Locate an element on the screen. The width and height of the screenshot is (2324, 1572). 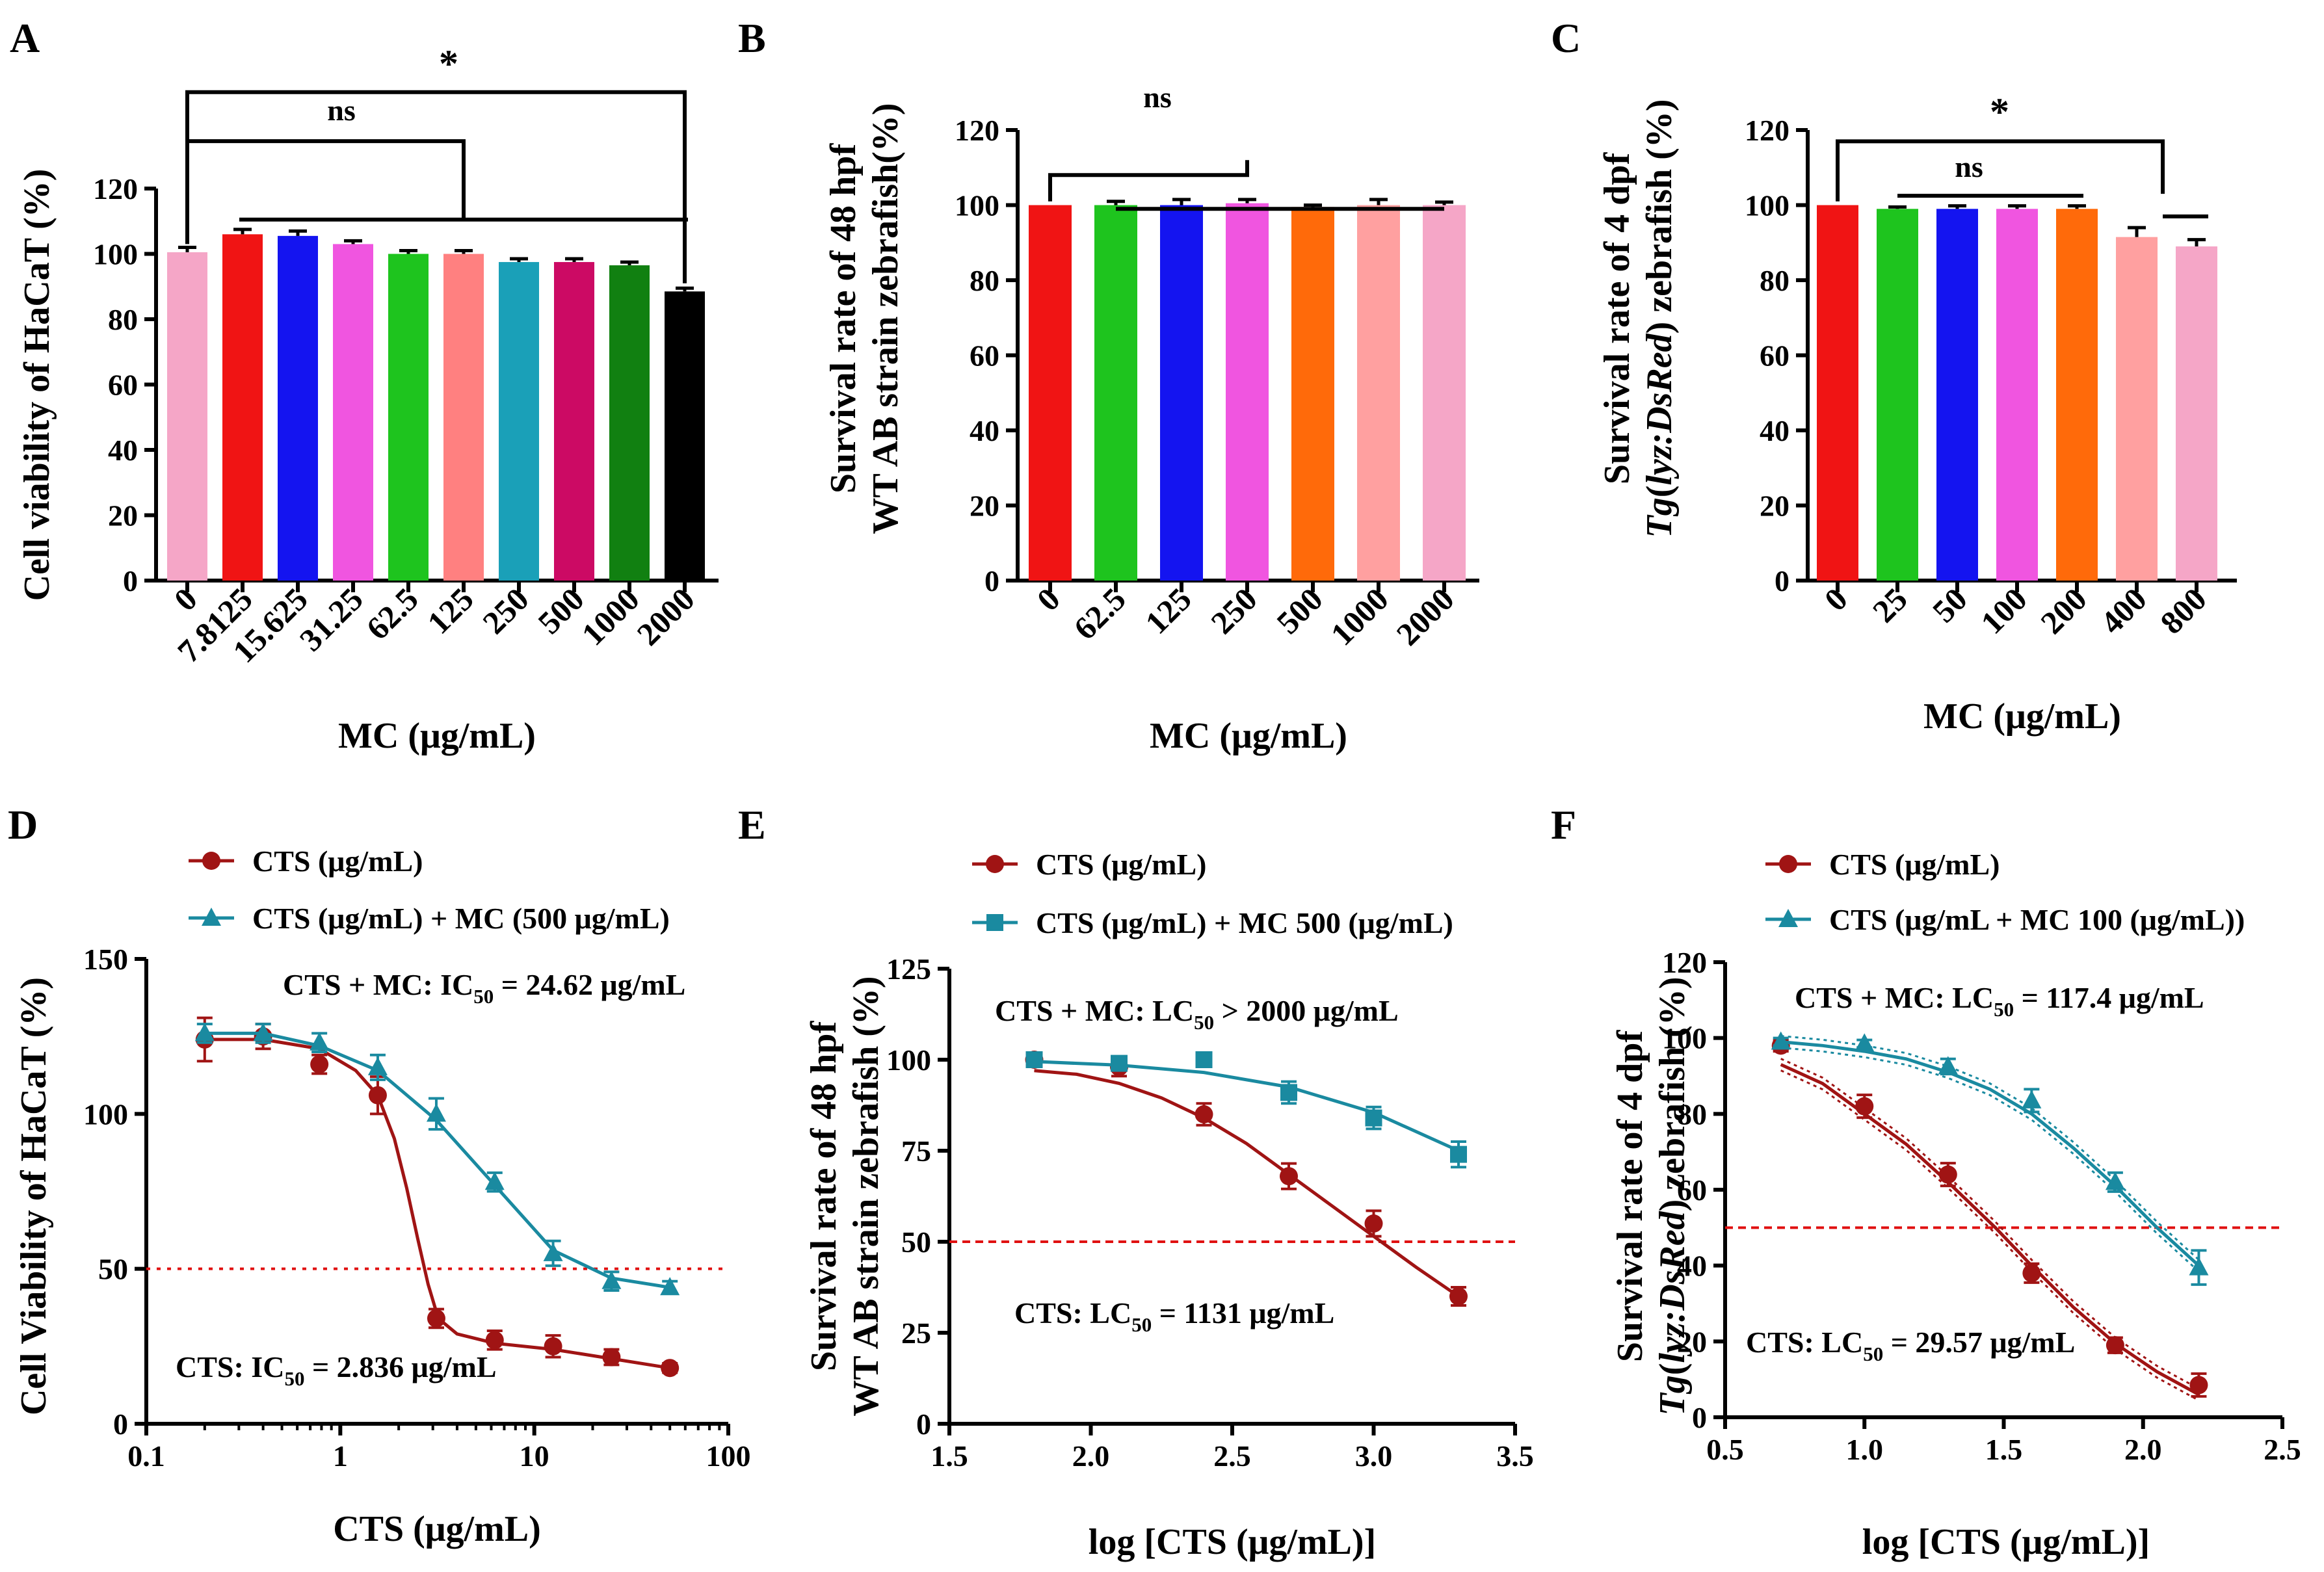
panel-a-x-tick-label: 31.25 is located at coordinates (332, 619).